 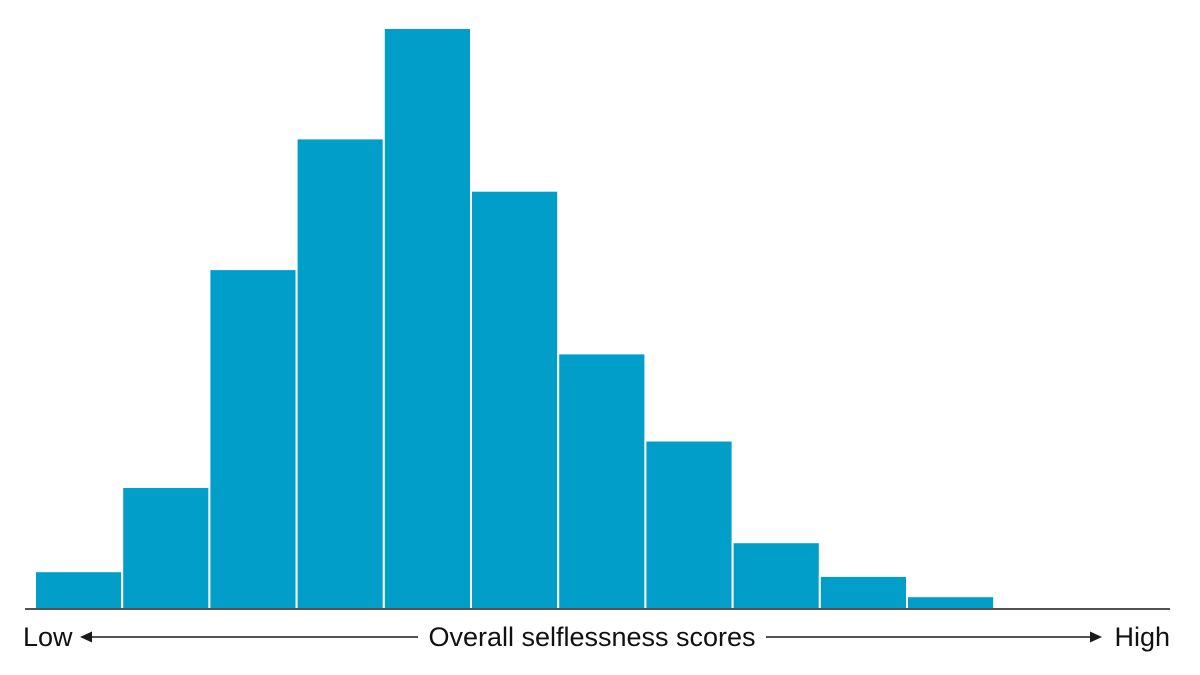 What do you see at coordinates (48, 637) in the screenshot?
I see `x-axis-low-label: Low` at bounding box center [48, 637].